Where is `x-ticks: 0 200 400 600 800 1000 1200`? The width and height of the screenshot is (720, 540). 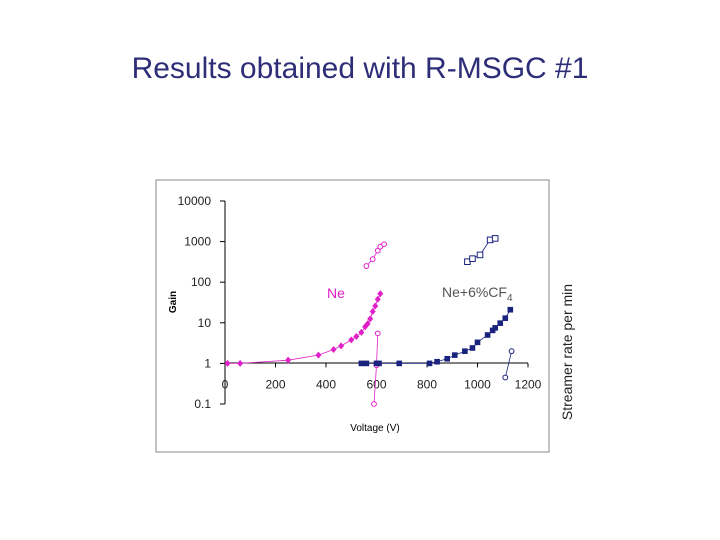 x-ticks: 0 200 400 600 800 1000 1200 is located at coordinates (382, 377).